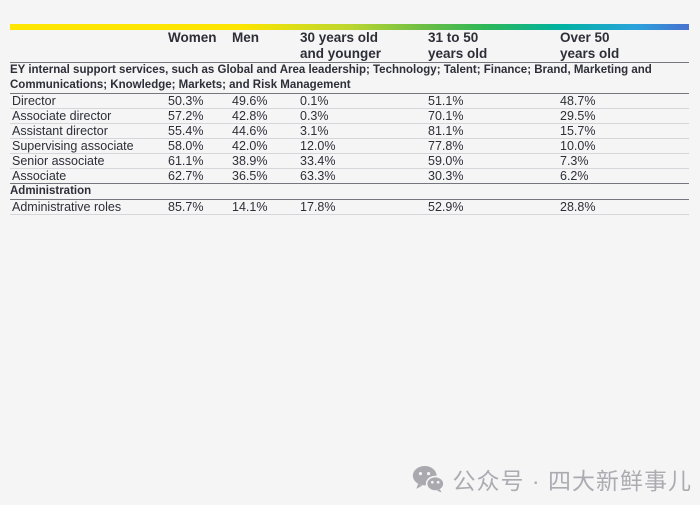 The width and height of the screenshot is (700, 505). What do you see at coordinates (364, 101) in the screenshot?
I see `cell-value: 0.1%` at bounding box center [364, 101].